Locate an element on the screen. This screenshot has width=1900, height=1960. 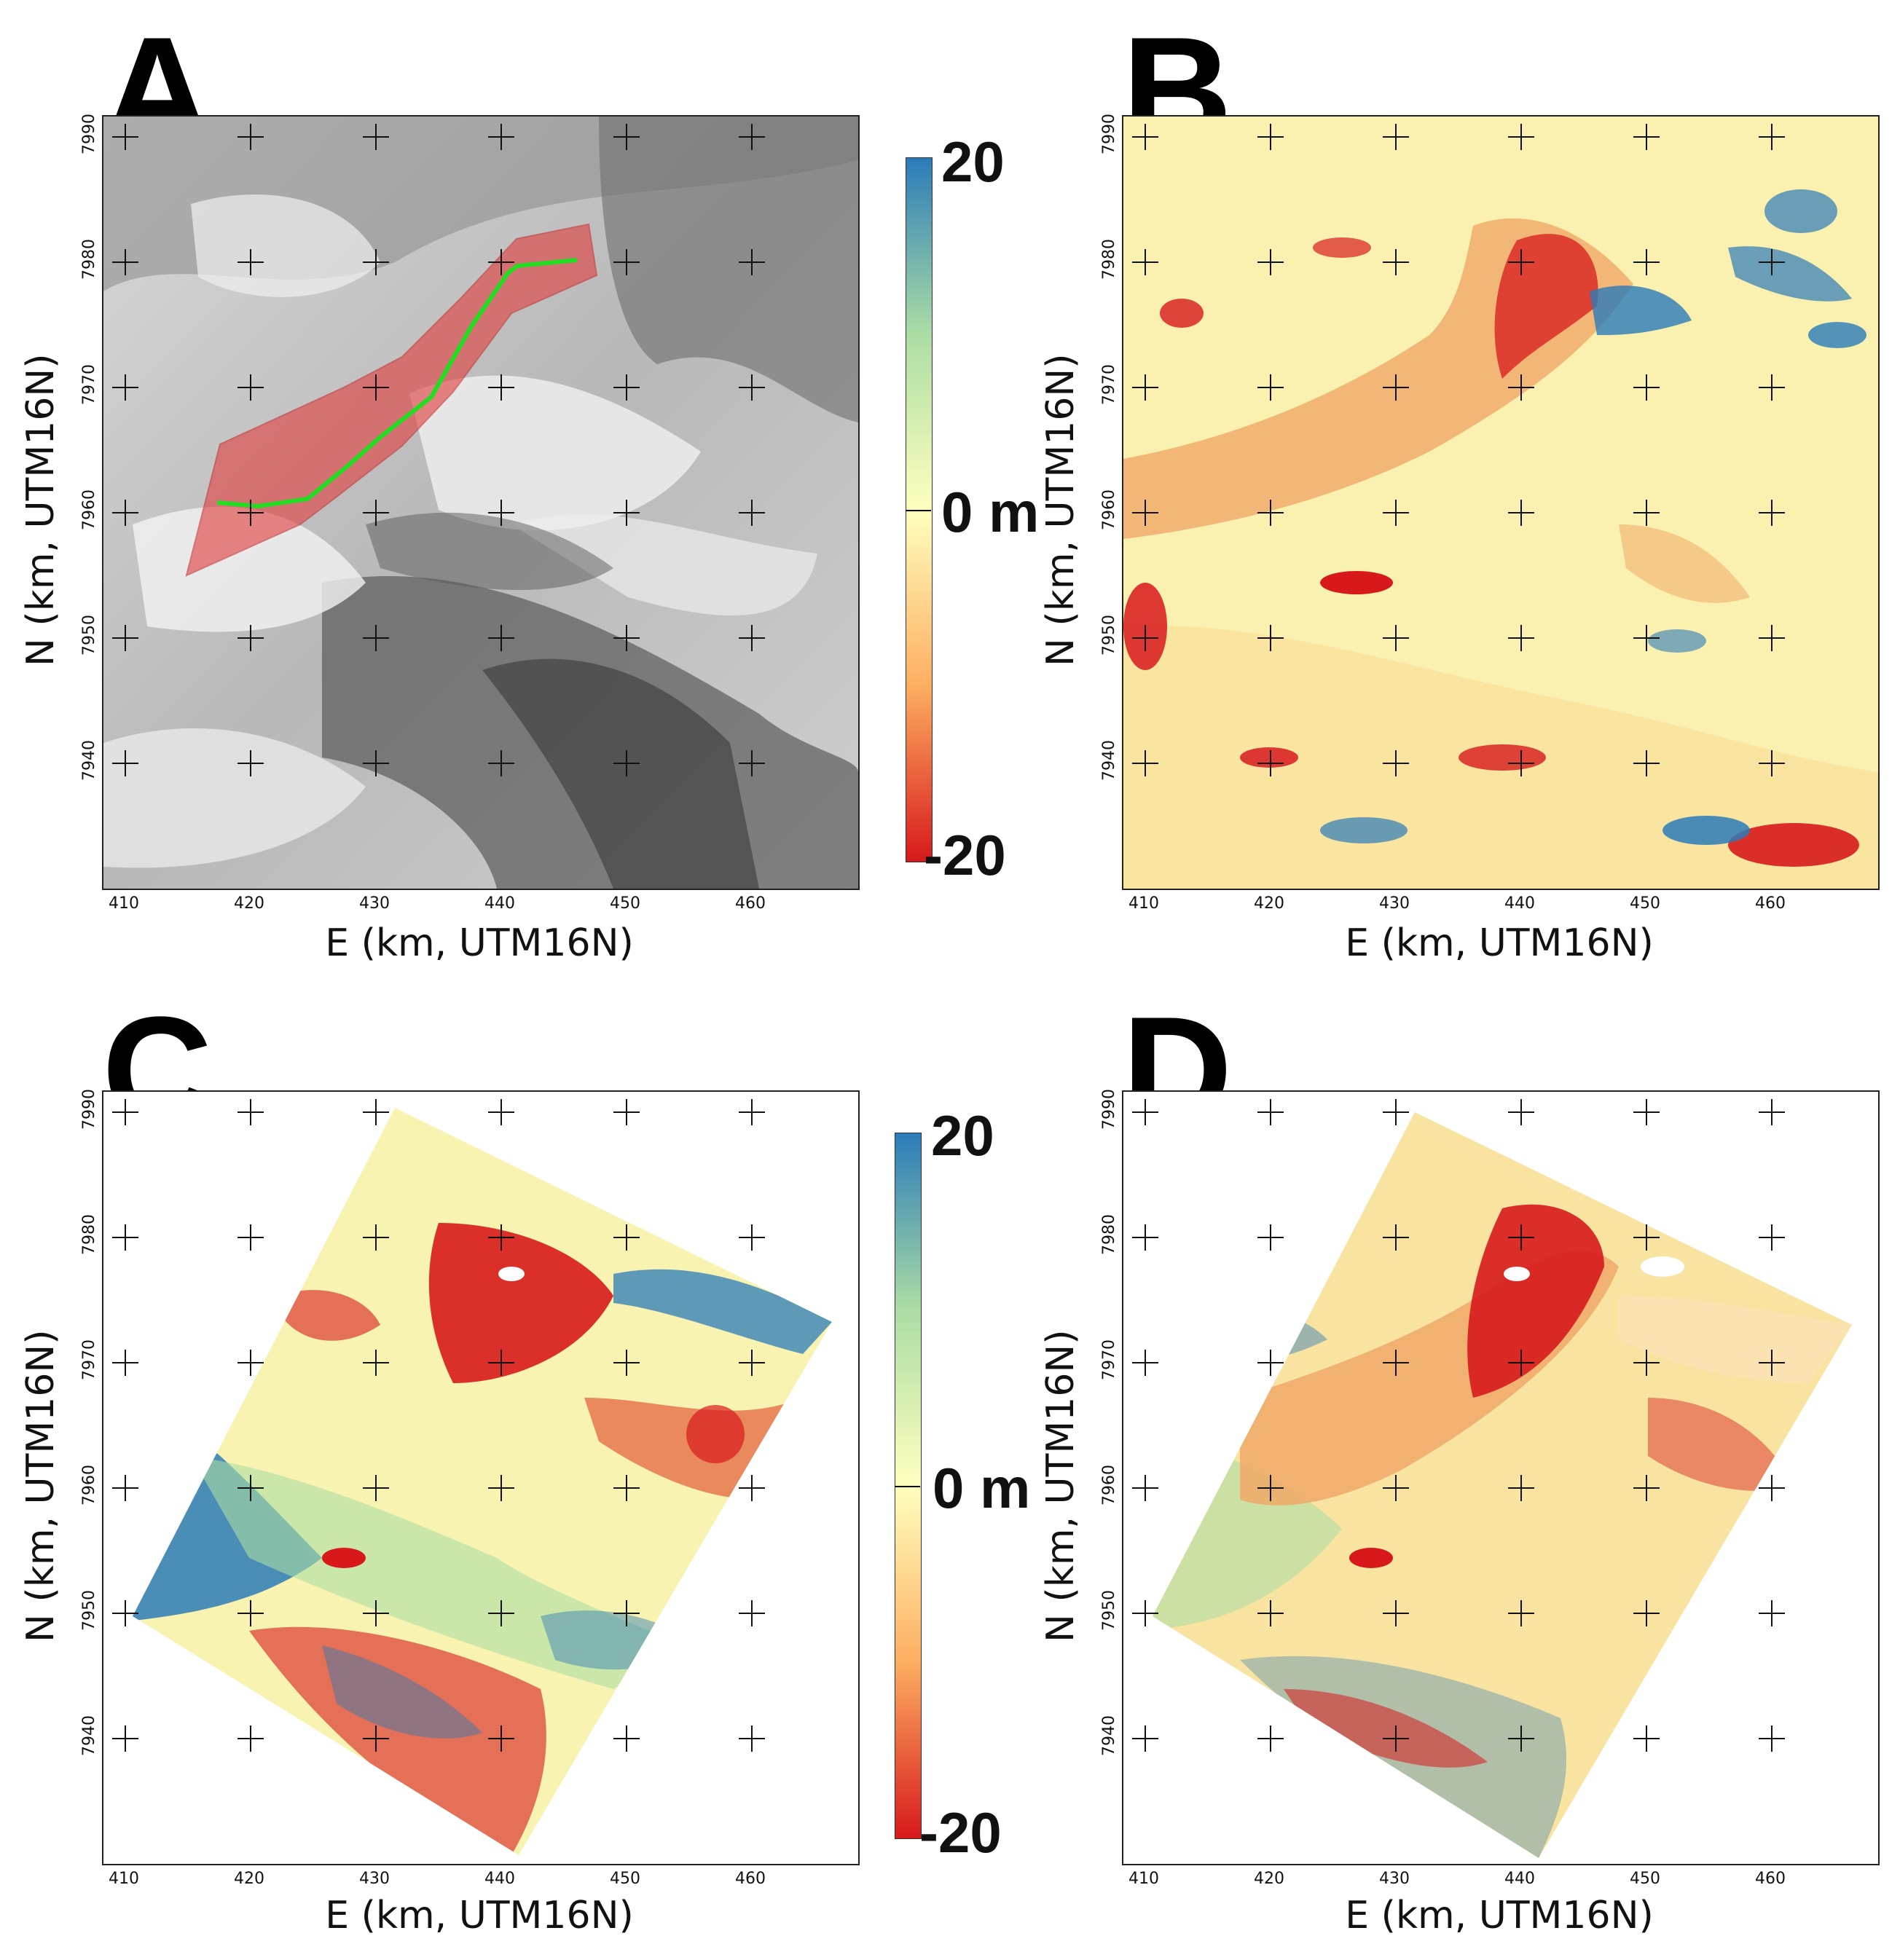
colorbar-max-label: 20 is located at coordinates (962, 1135).